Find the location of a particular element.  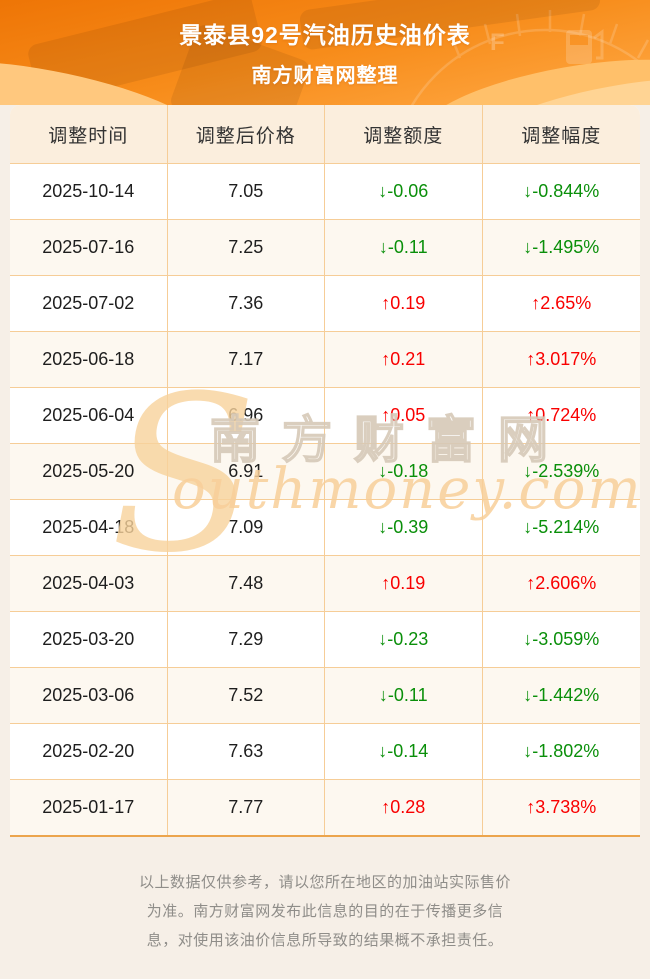

table-row: 2025-01-17 7.77 ↑0.28 ↑3.738% is located at coordinates (325, 807).